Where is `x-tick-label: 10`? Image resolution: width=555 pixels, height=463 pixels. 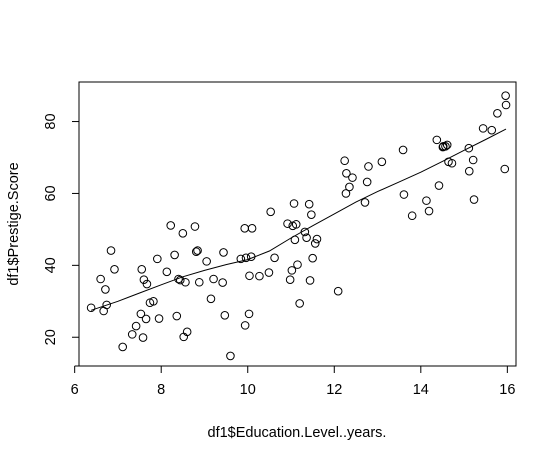 x-tick-label: 10 is located at coordinates (248, 390).